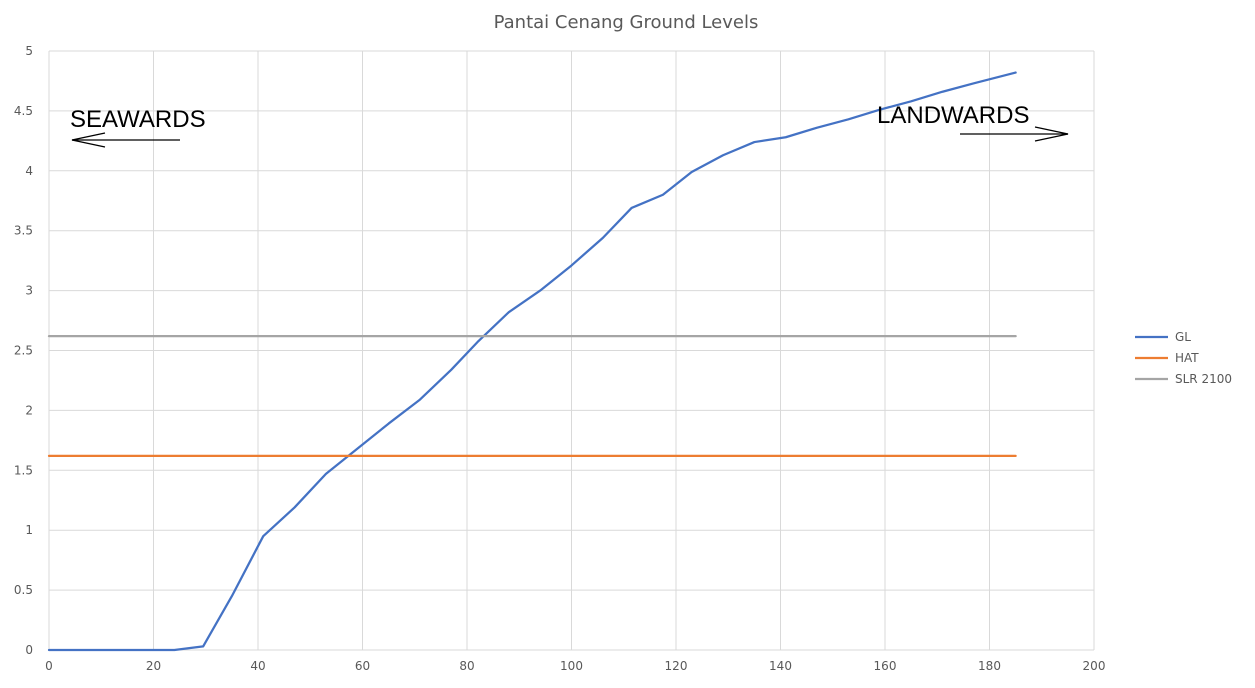  Describe the element at coordinates (125, 140) in the screenshot. I see `arrow-left-icon` at that location.